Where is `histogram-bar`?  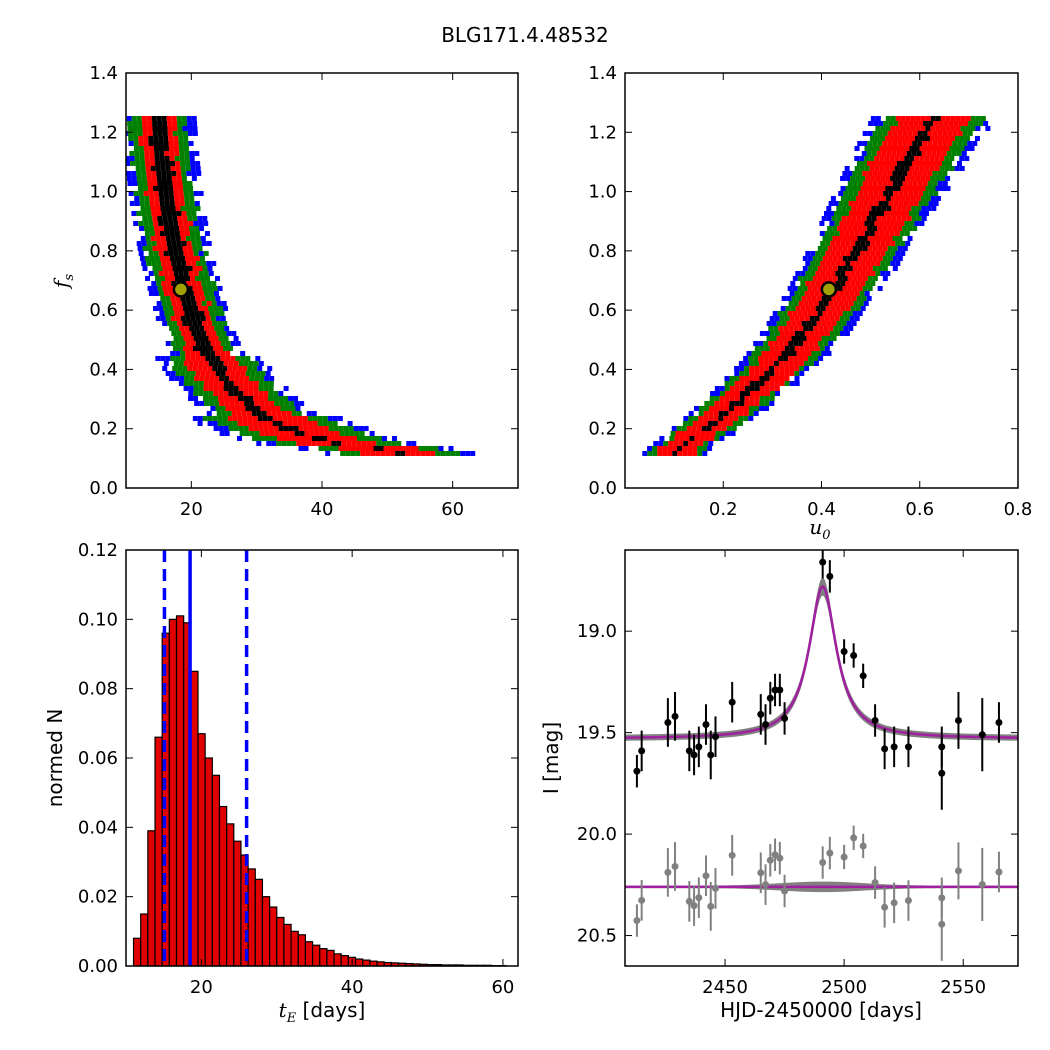 histogram-bar is located at coordinates (273, 936).